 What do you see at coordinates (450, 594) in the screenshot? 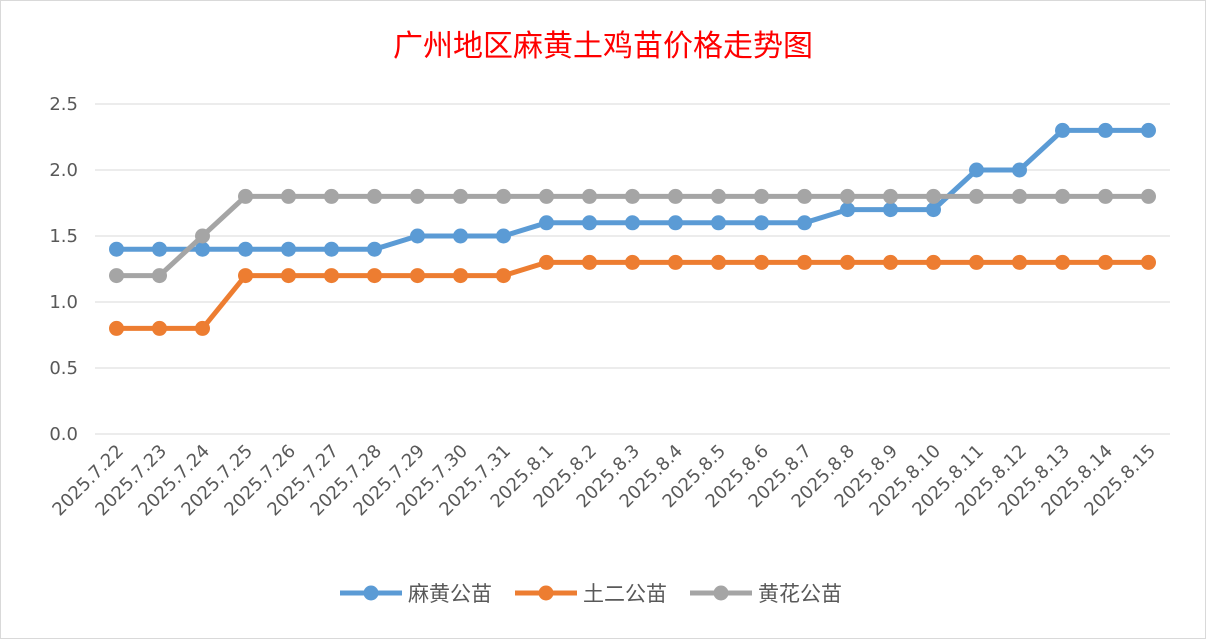
I see `legend-label: 麻黄公苗` at bounding box center [450, 594].